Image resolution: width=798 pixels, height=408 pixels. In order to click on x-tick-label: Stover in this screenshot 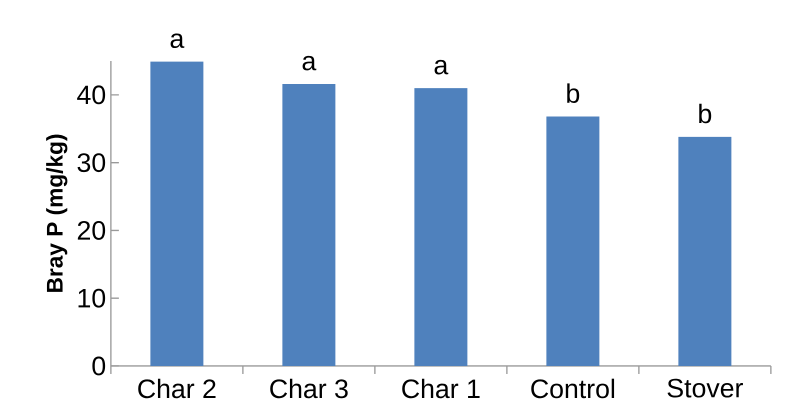, I will do `click(705, 388)`.